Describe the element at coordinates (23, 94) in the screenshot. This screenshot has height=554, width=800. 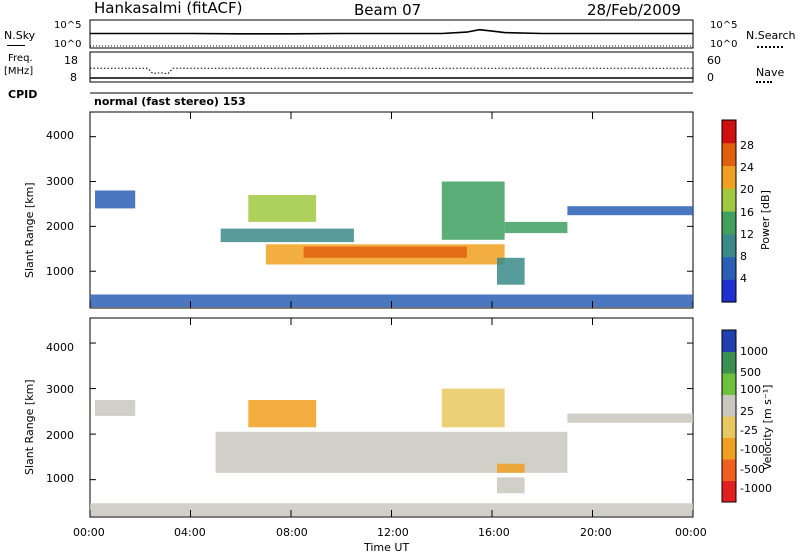
I see `cpid-label: CPID` at that location.